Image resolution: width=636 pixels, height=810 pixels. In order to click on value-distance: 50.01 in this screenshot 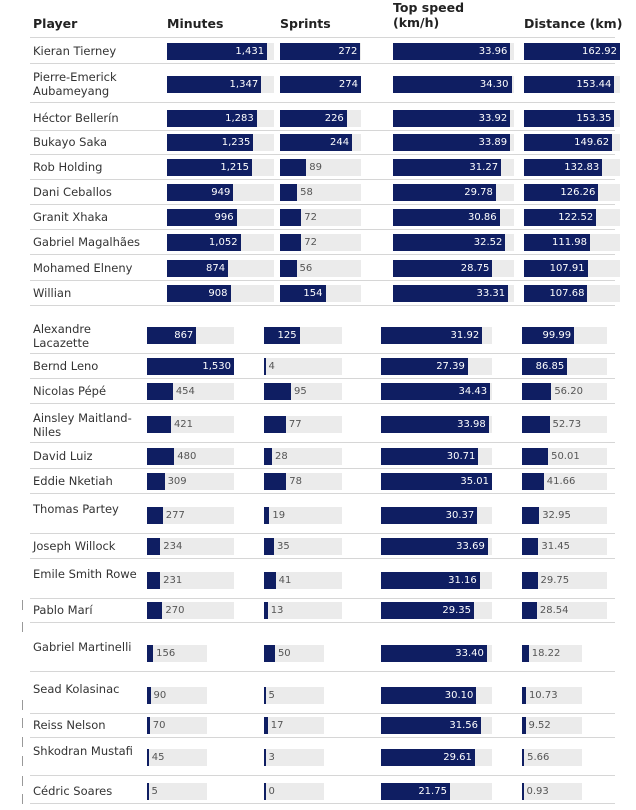, I will do `click(565, 456)`.